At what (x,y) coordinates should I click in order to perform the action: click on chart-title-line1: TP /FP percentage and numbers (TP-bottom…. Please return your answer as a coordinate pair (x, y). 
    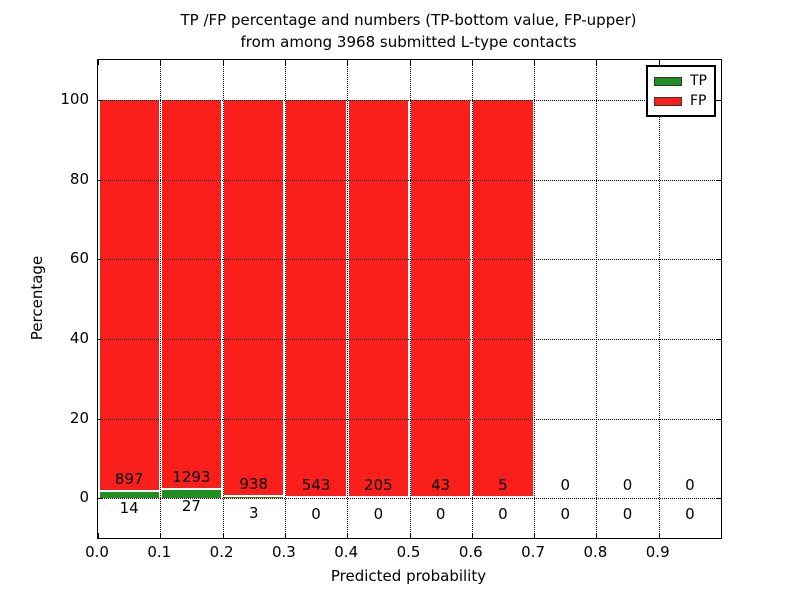
    Looking at the image, I should click on (408, 20).